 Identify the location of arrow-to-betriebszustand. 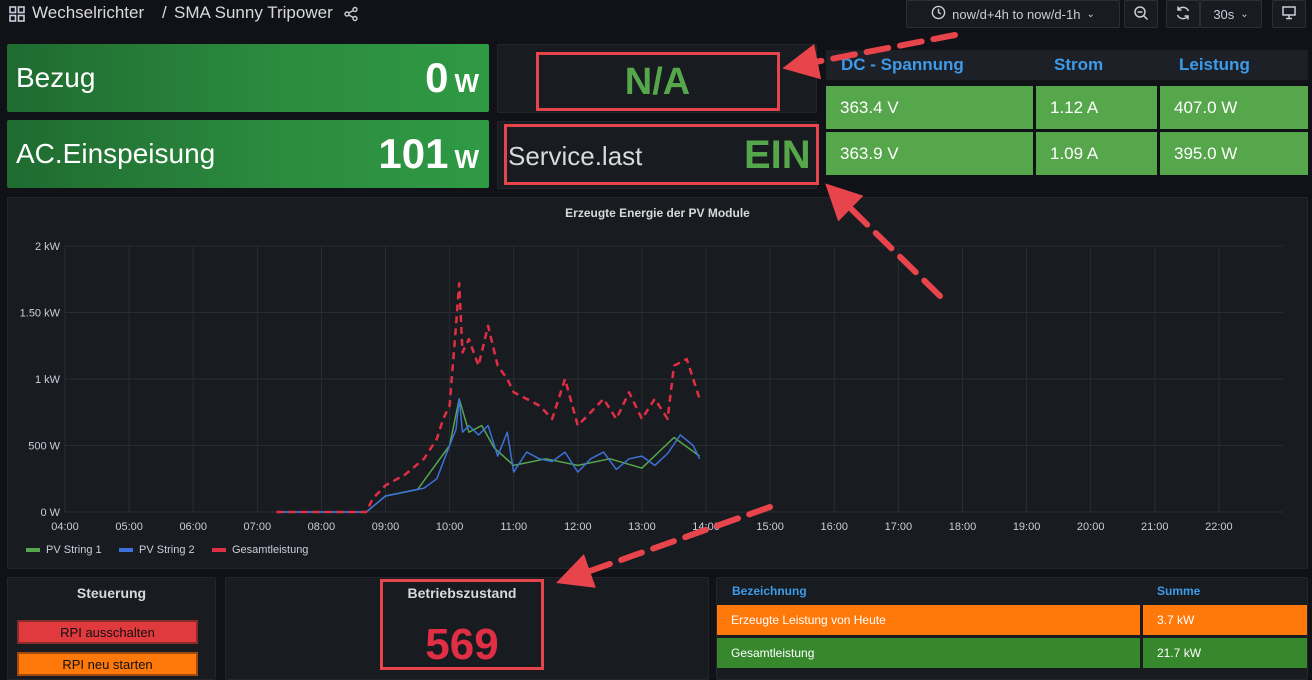
(664, 546).